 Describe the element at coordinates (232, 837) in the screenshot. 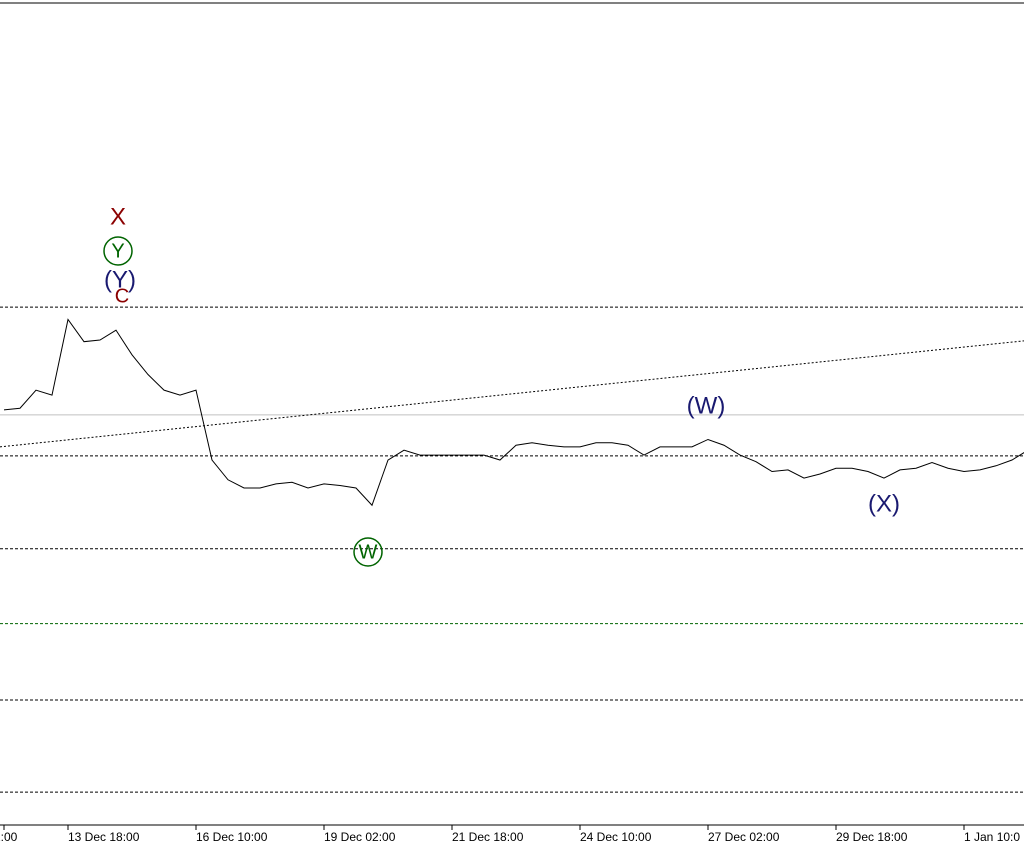

I see `x-tick-label: 16 Dec 10:00` at that location.